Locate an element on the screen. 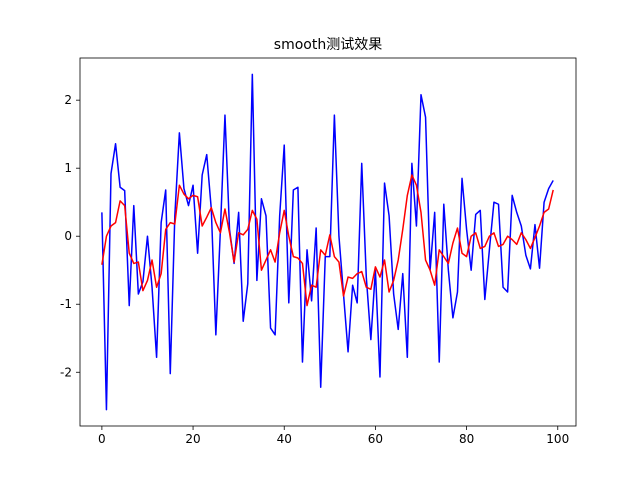 The width and height of the screenshot is (640, 480). x-tick-label: 0 is located at coordinates (102, 439).